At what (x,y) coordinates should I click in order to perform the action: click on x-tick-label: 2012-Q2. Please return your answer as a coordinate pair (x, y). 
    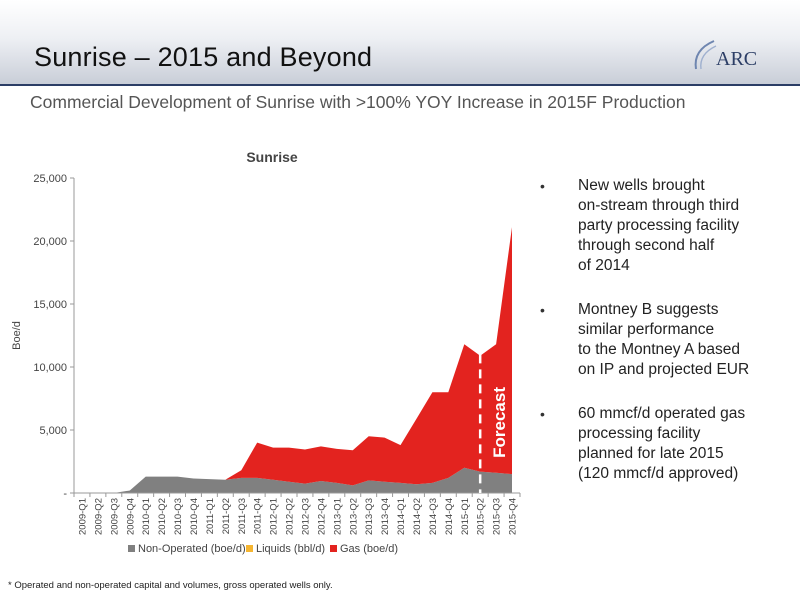
    Looking at the image, I should click on (290, 516).